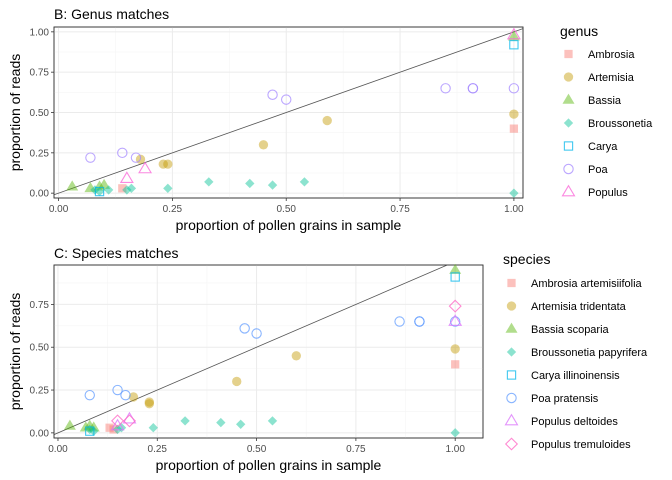  Describe the element at coordinates (257, 449) in the screenshot. I see `x-tick-label: 0.50` at that location.